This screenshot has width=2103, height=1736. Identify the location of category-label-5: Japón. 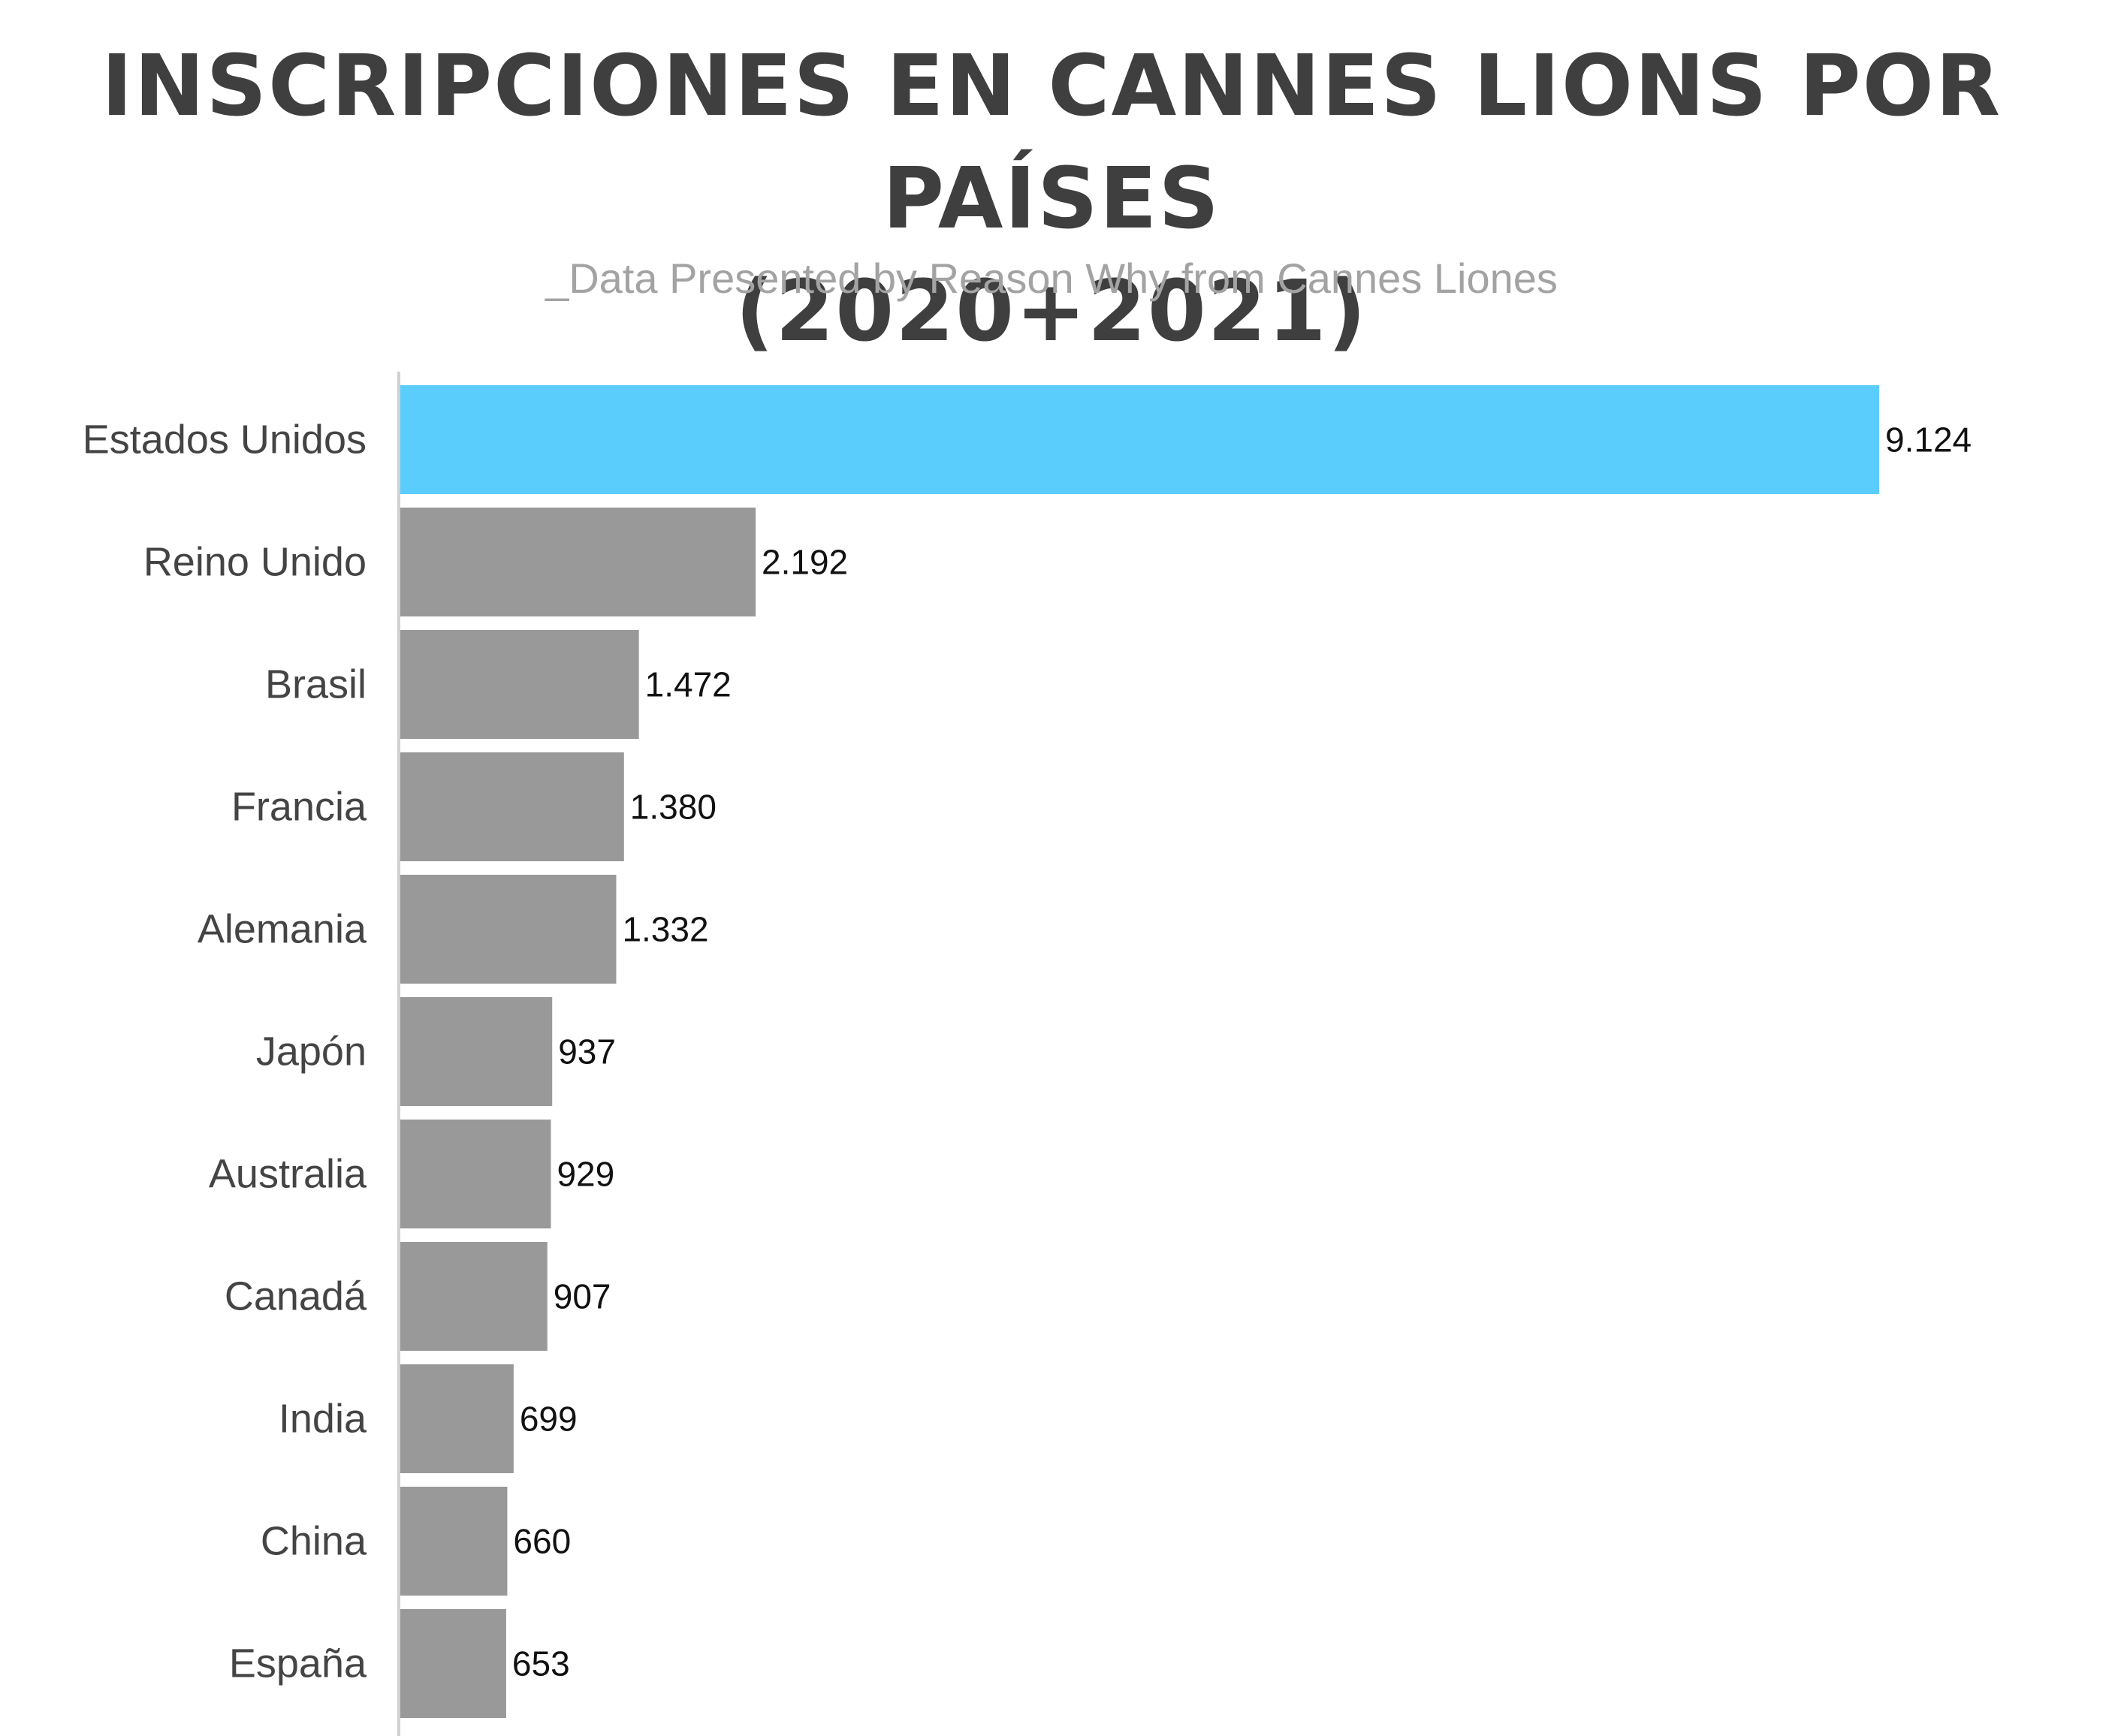
(312, 1051).